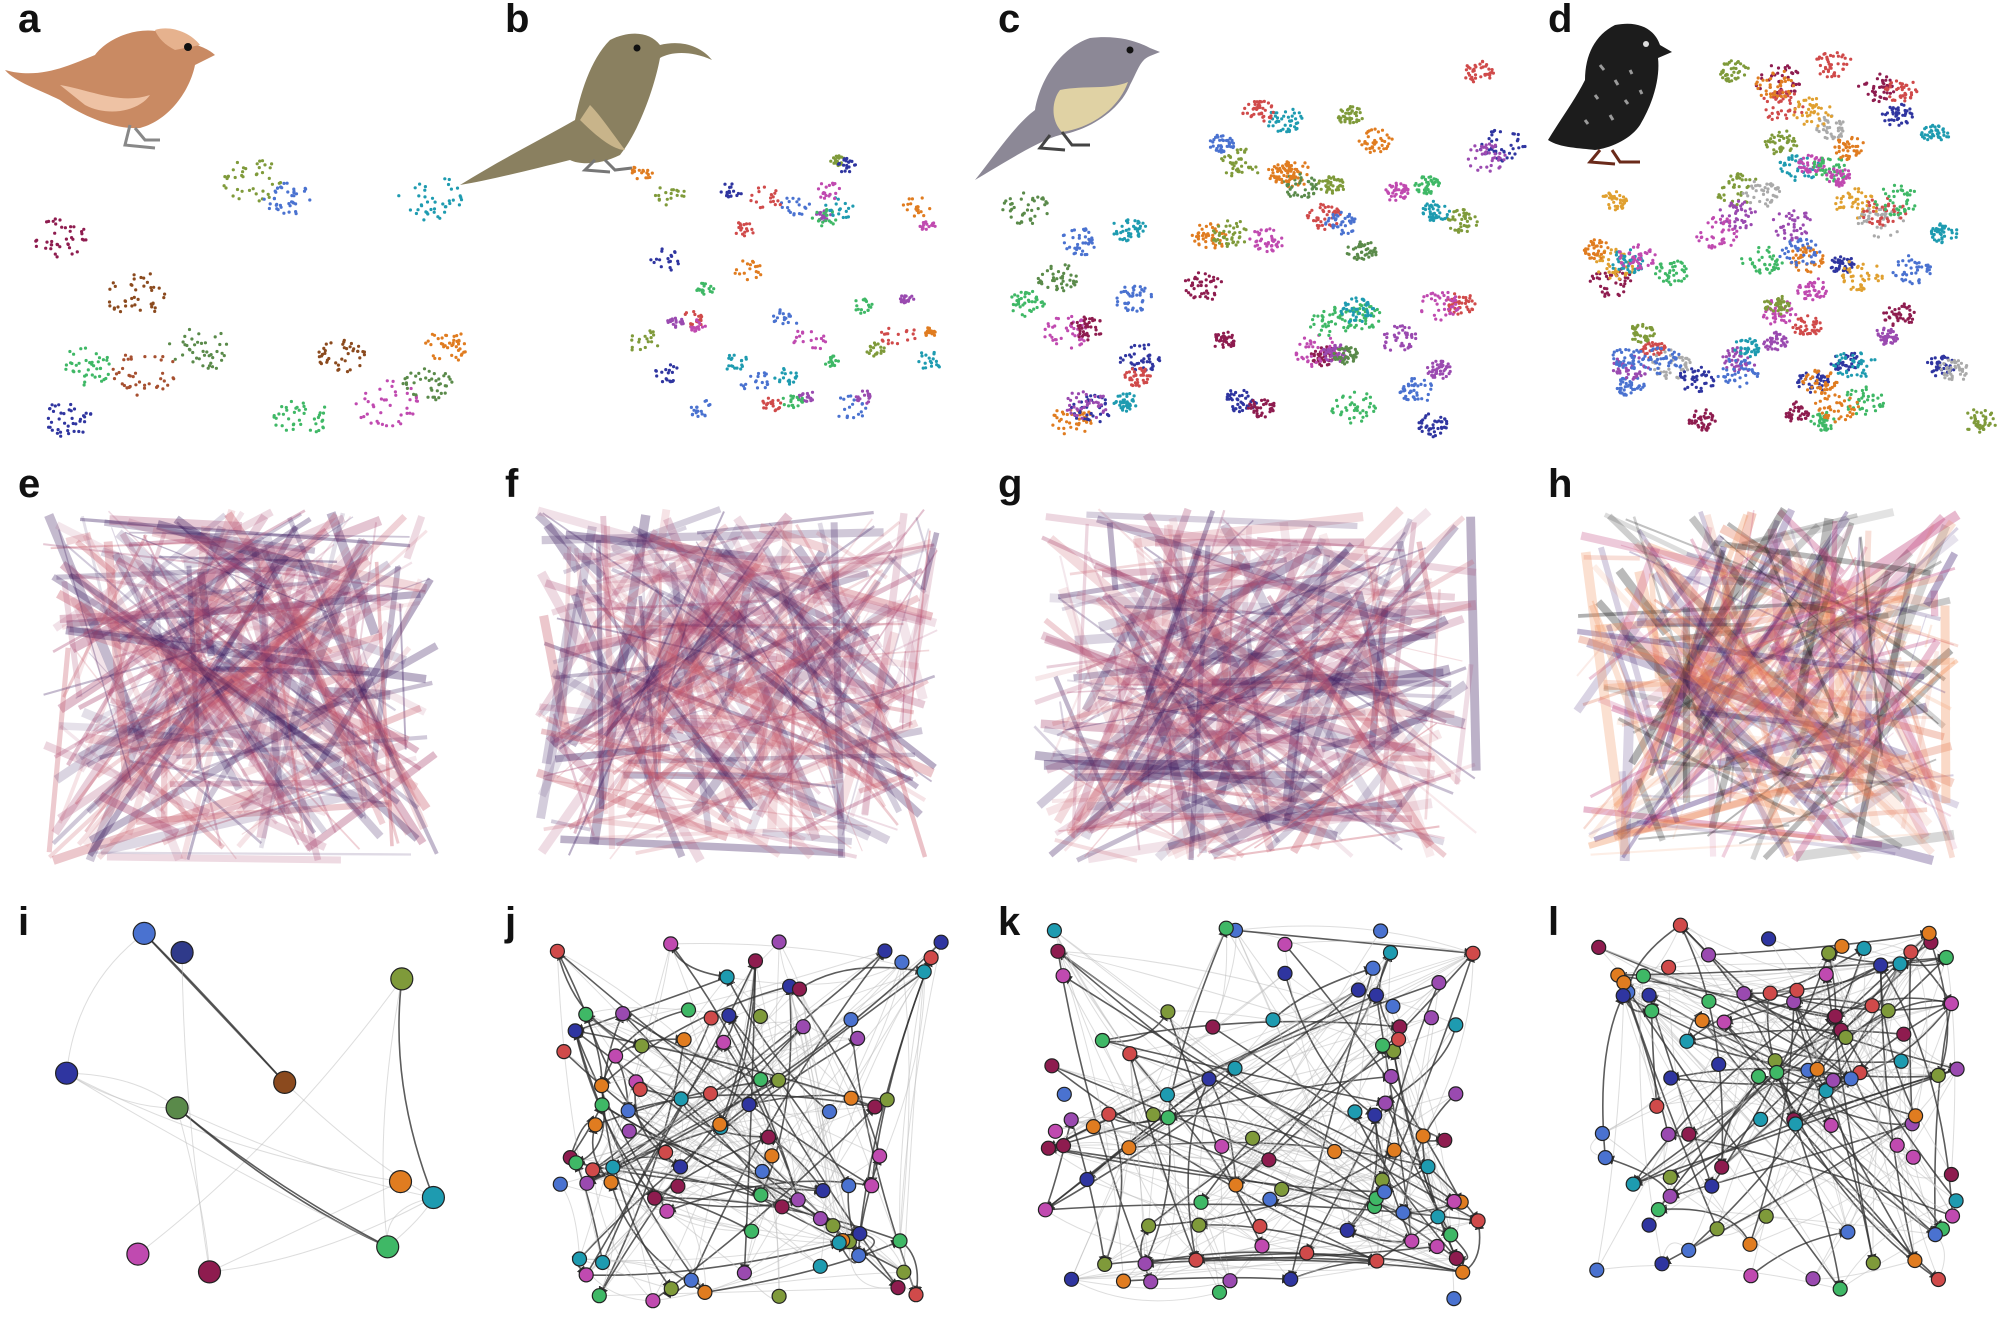 This screenshot has height=1341, width=2000. I want to click on network-nodes, so click(1777, 1107).